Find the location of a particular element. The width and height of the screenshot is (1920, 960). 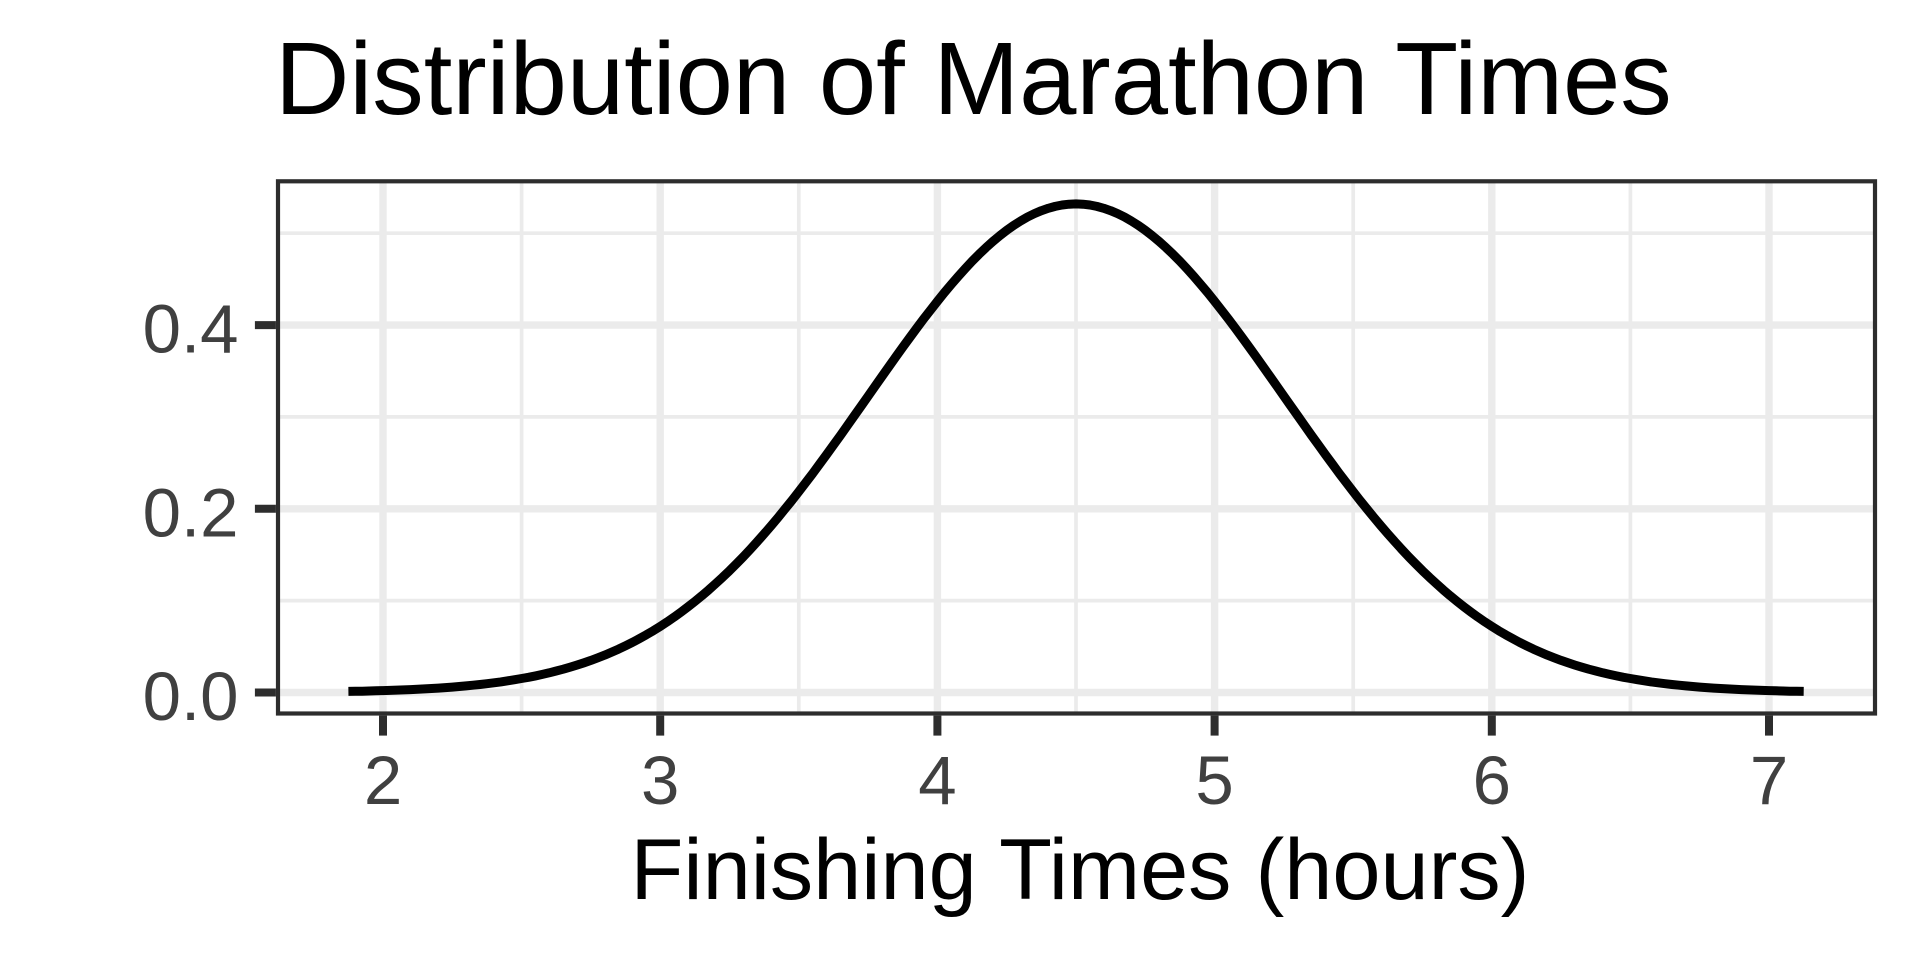

svg-text: 7 is located at coordinates (1769, 780).